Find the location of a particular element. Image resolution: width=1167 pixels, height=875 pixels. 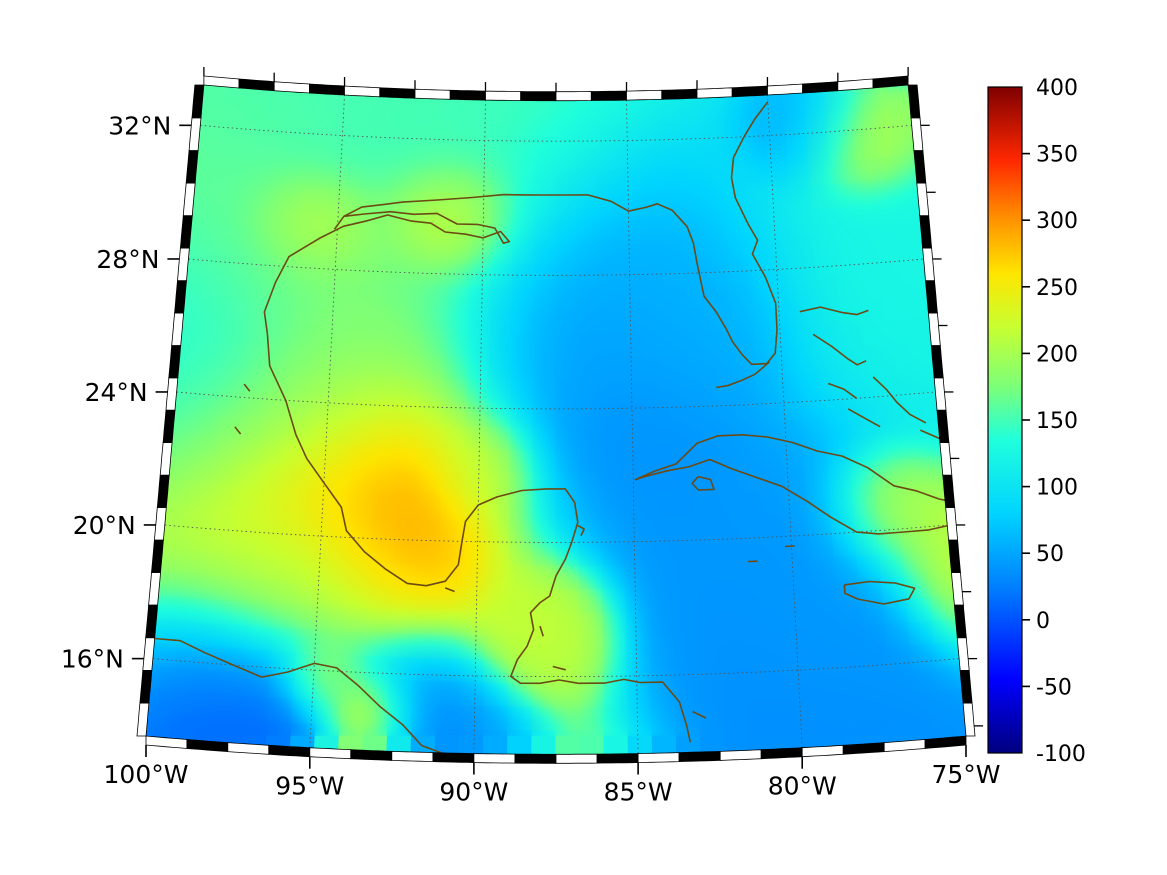

lon-tick-label: 95°W is located at coordinates (309, 786).